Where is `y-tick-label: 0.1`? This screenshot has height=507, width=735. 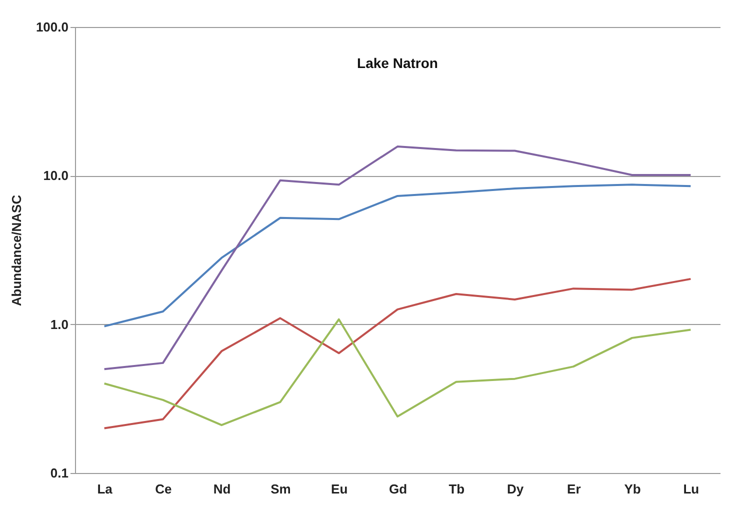 y-tick-label: 0.1 is located at coordinates (59, 473).